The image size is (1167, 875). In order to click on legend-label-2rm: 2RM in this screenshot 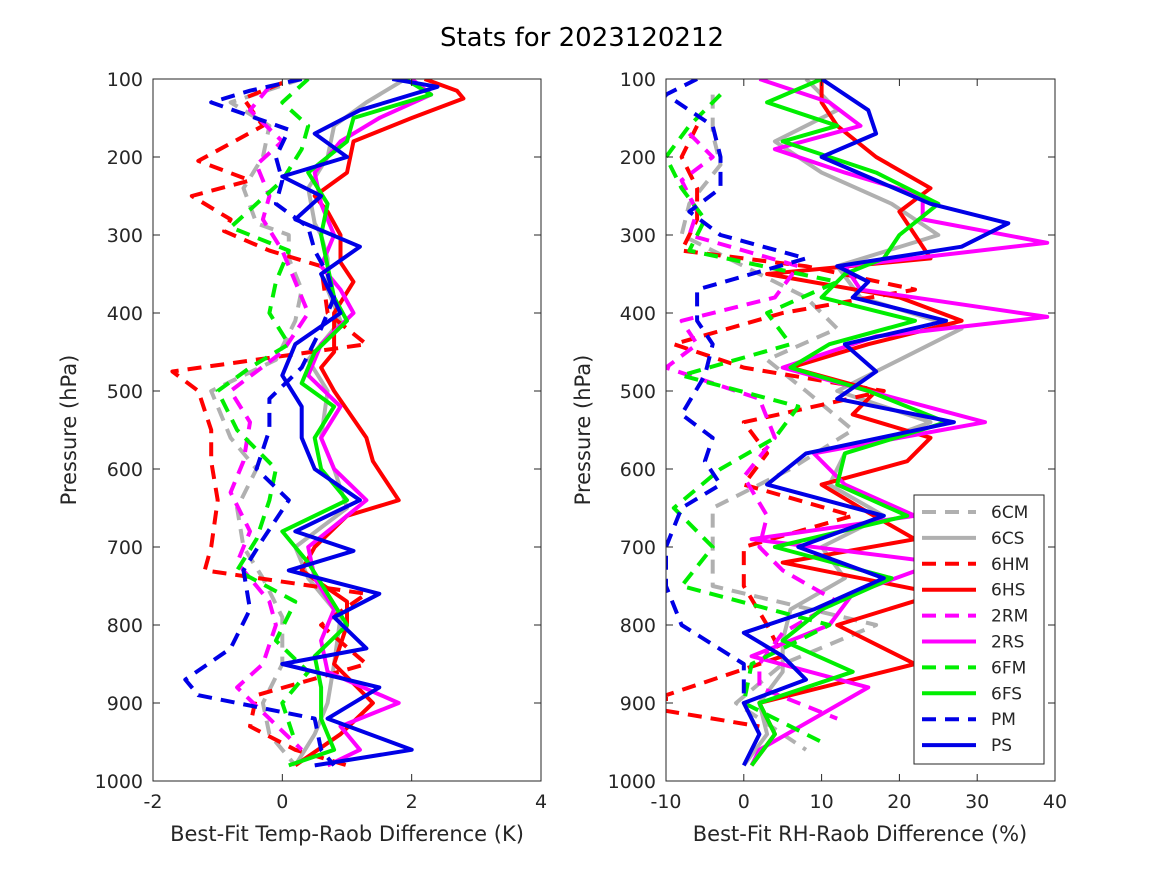, I will do `click(1009, 617)`.